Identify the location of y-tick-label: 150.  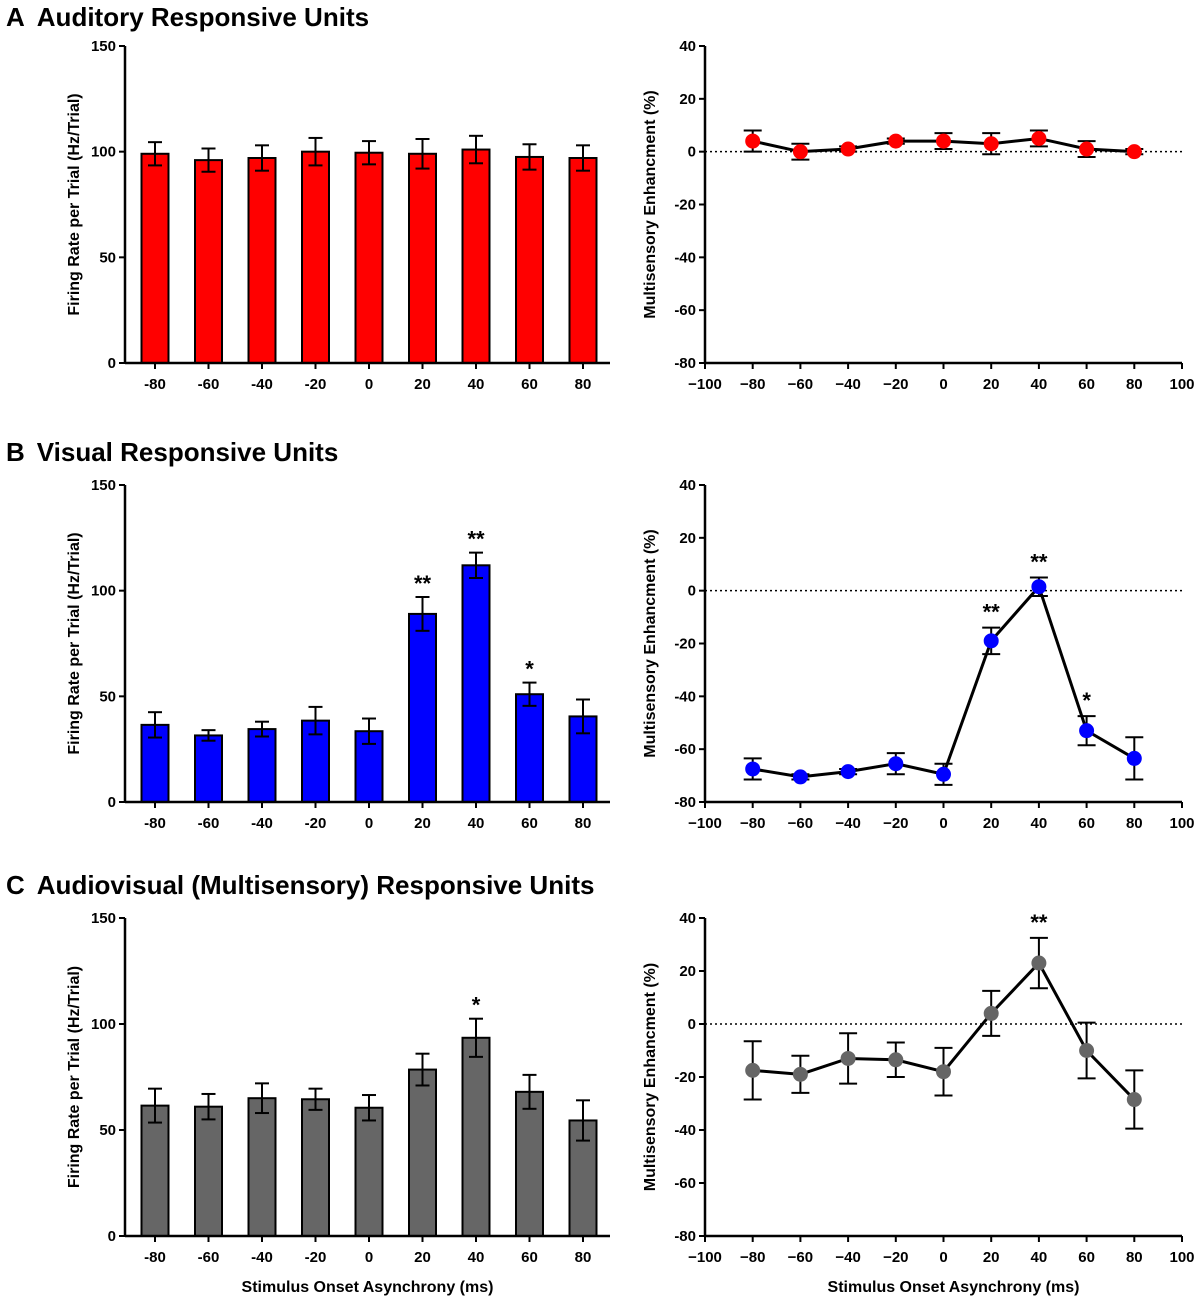
(103, 918).